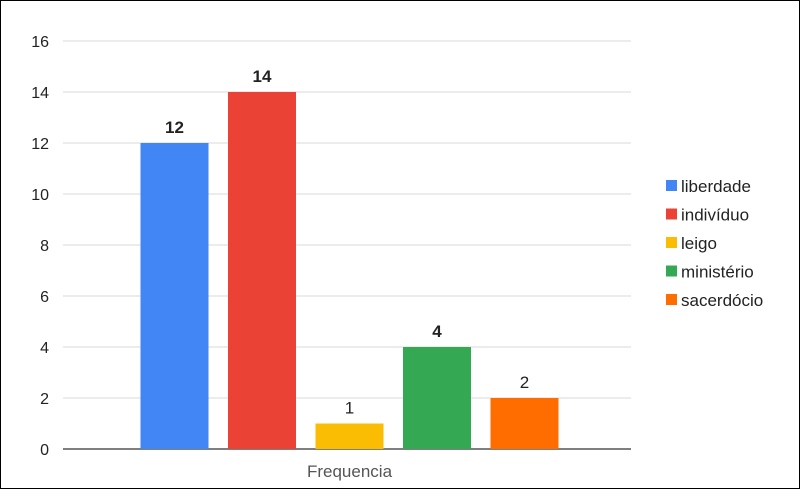 This screenshot has width=800, height=489. What do you see at coordinates (44, 246) in the screenshot?
I see `y-tick-label: 8` at bounding box center [44, 246].